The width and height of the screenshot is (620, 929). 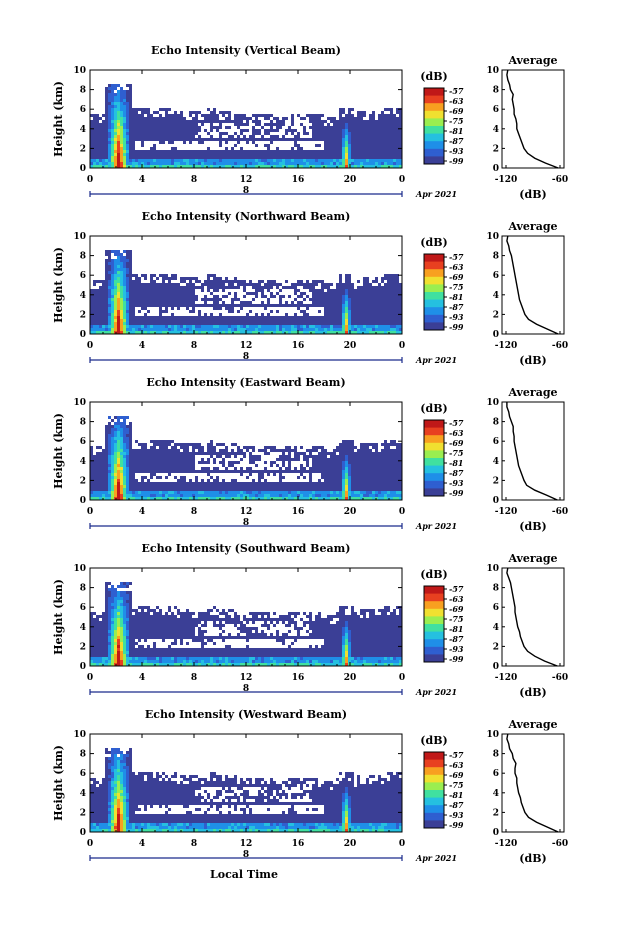 I want to click on colorbar-tick-label: -93, so click(x=456, y=317).